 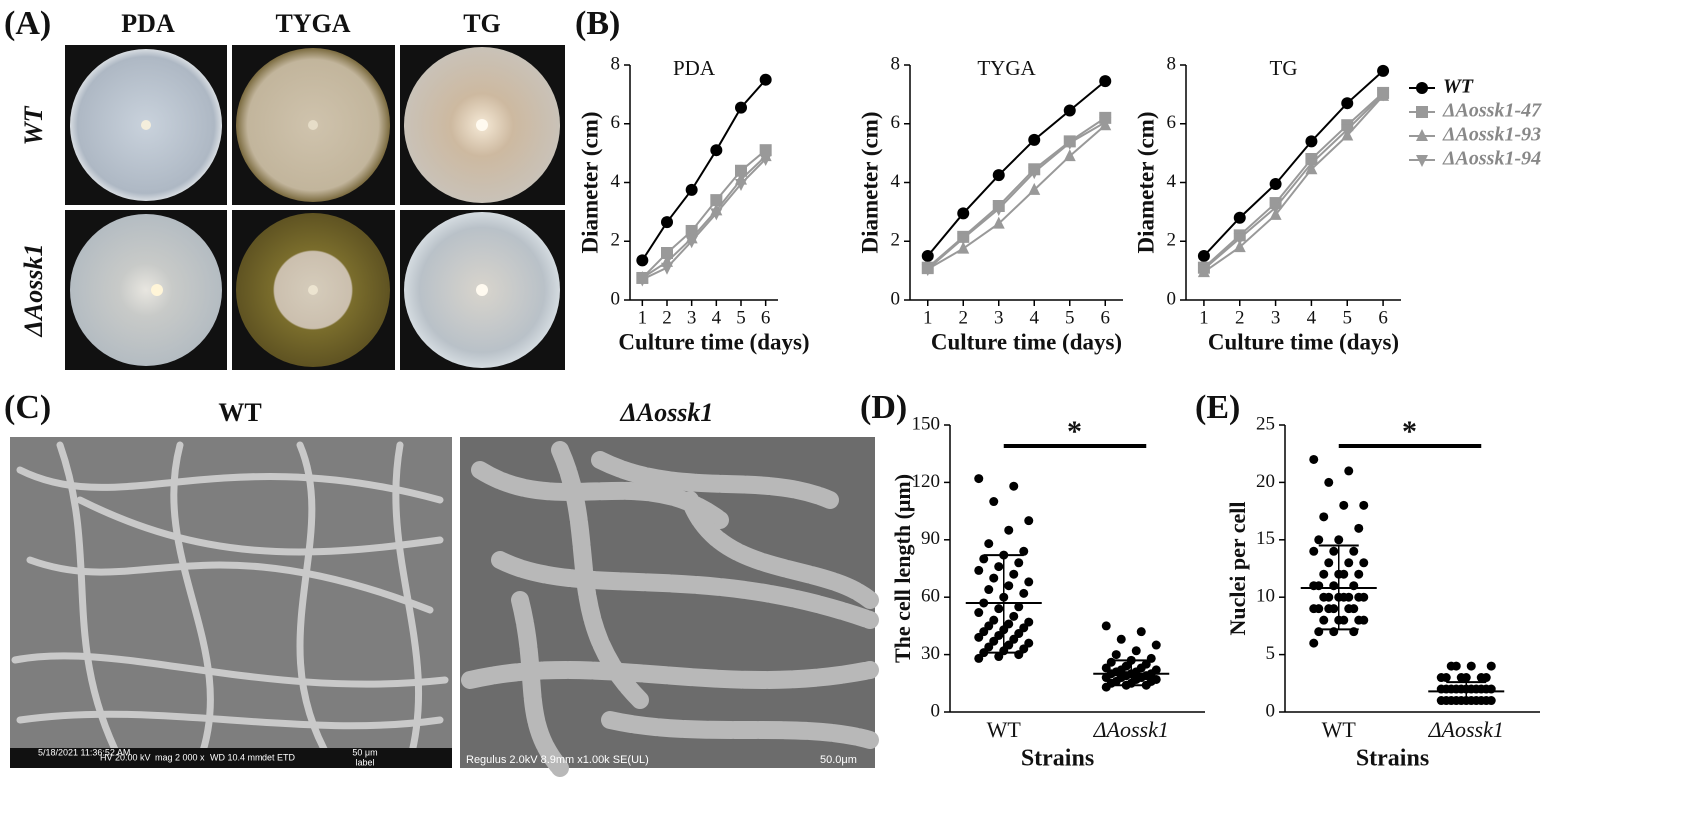 I want to click on sem-info: mag 2 000 x, so click(x=180, y=757).